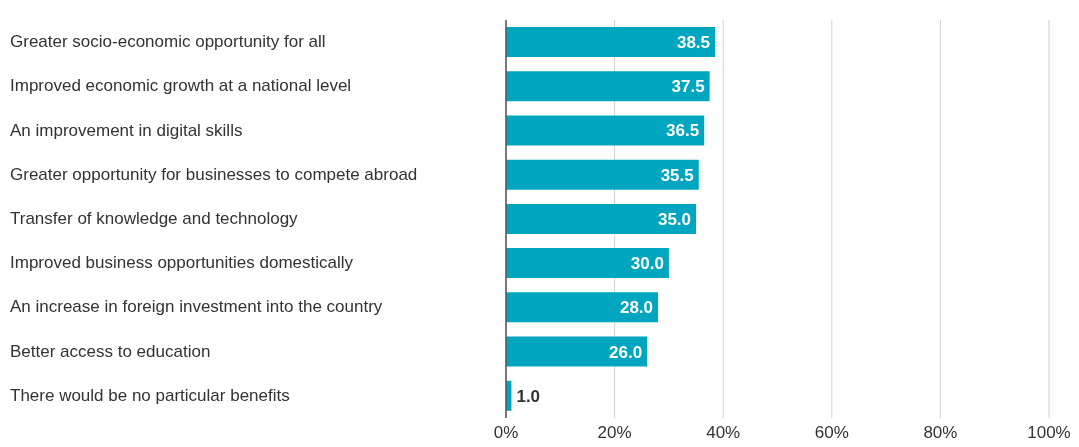  I want to click on data-label: 1.0, so click(528, 396).